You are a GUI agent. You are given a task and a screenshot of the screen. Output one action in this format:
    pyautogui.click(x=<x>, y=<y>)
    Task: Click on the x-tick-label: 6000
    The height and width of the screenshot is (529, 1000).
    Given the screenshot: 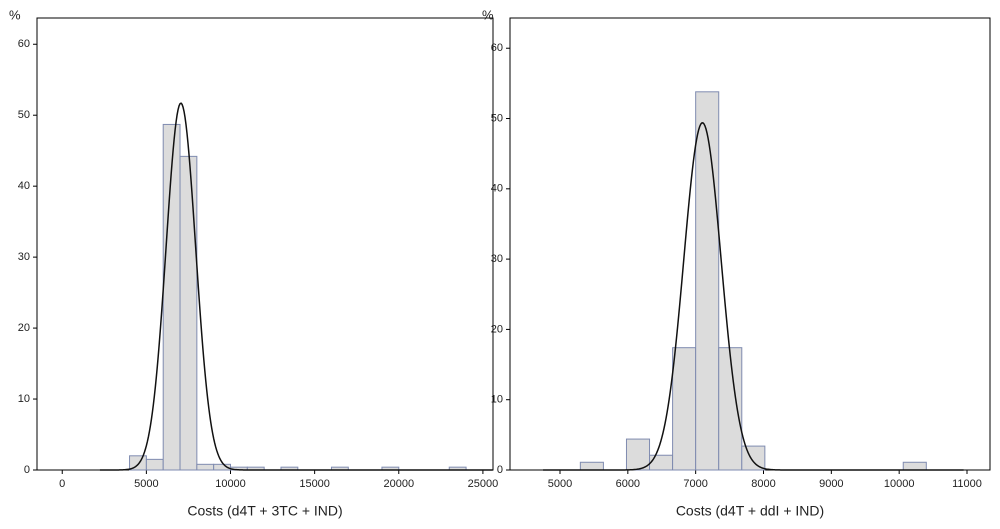 What is the action you would take?
    pyautogui.click(x=628, y=484)
    